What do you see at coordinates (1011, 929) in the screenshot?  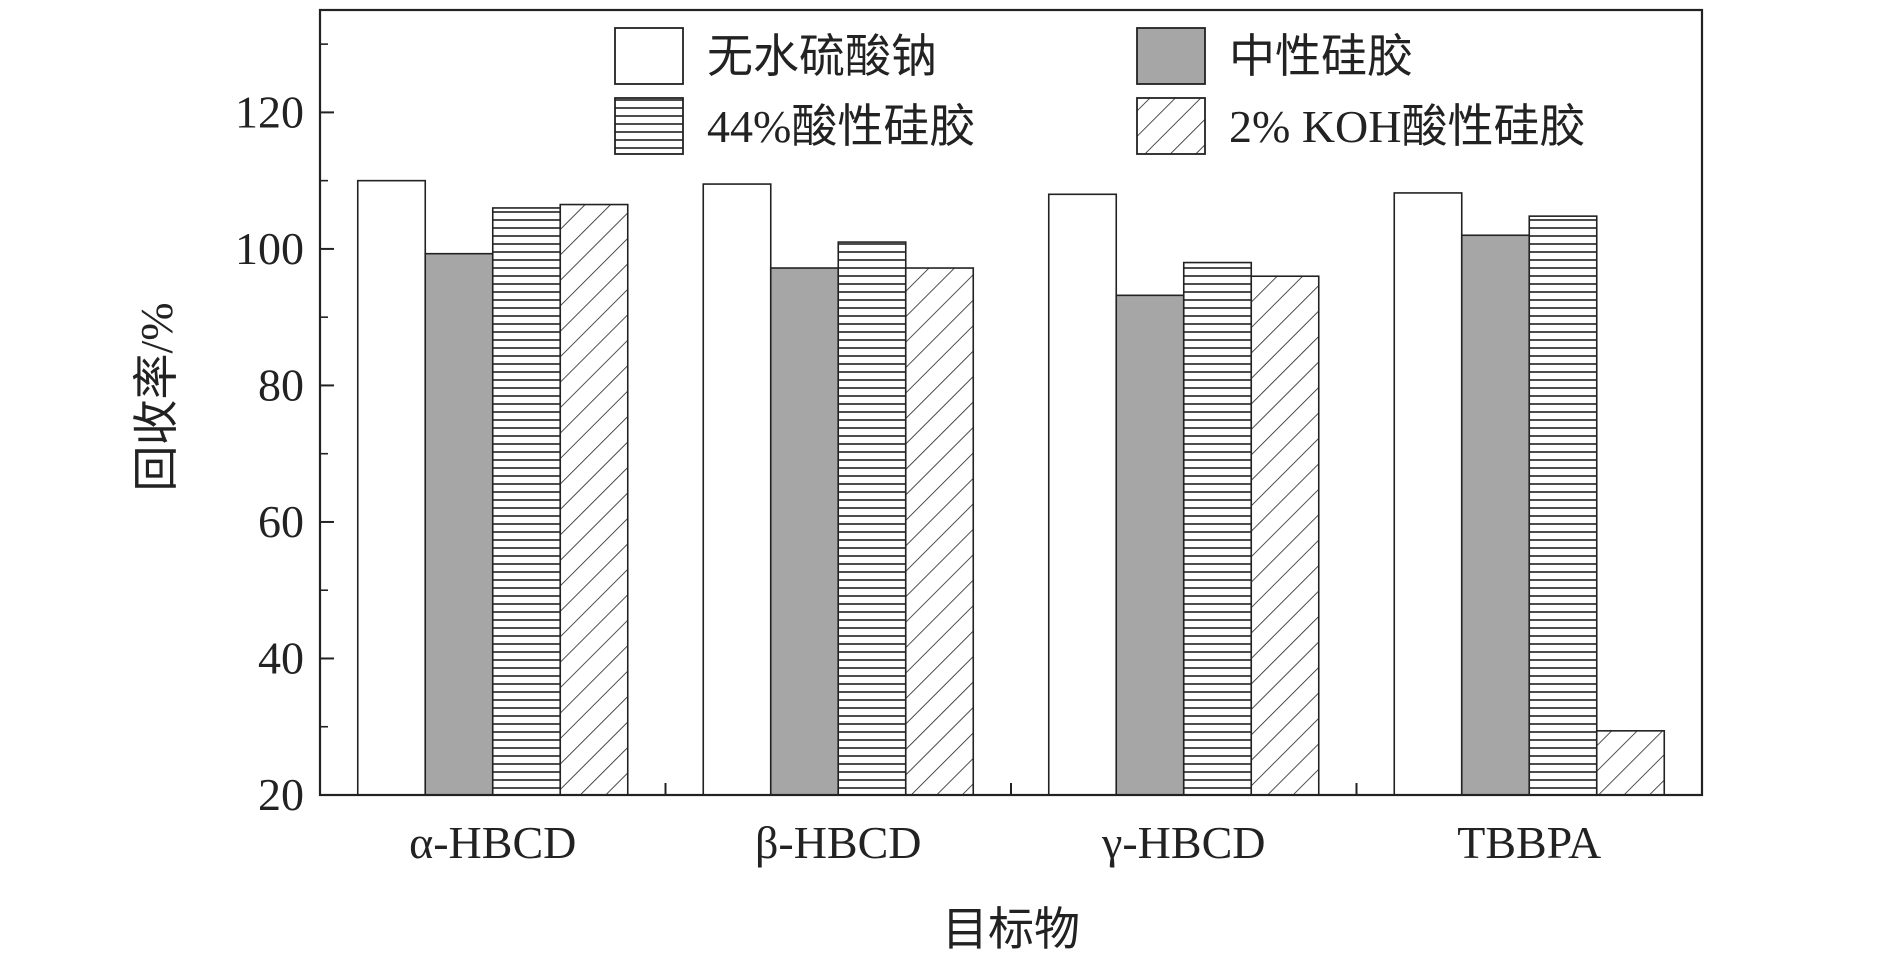 I see `x-axis-title: 目标物` at bounding box center [1011, 929].